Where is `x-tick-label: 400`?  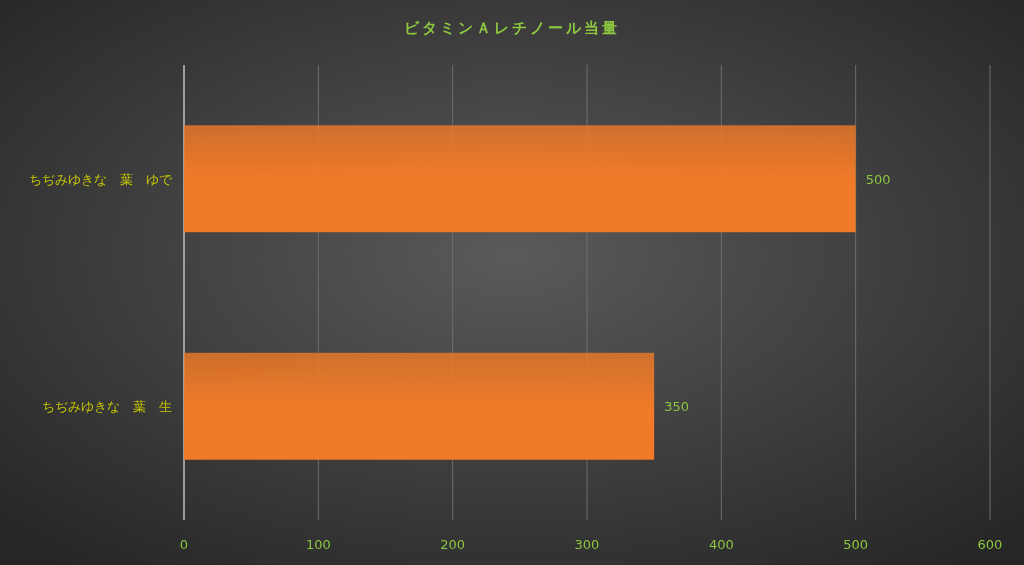 x-tick-label: 400 is located at coordinates (721, 544).